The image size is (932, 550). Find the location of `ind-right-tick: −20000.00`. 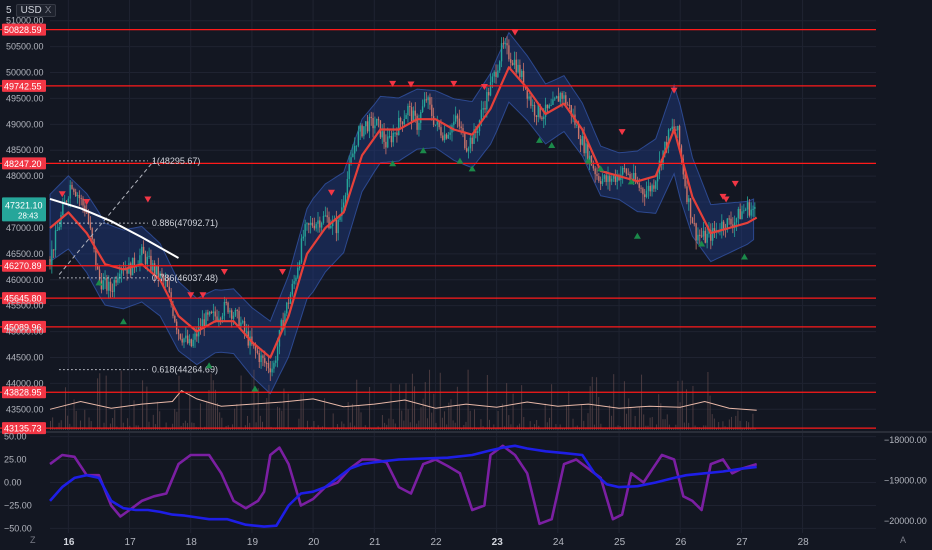

ind-right-tick: −20000.00 is located at coordinates (905, 521).